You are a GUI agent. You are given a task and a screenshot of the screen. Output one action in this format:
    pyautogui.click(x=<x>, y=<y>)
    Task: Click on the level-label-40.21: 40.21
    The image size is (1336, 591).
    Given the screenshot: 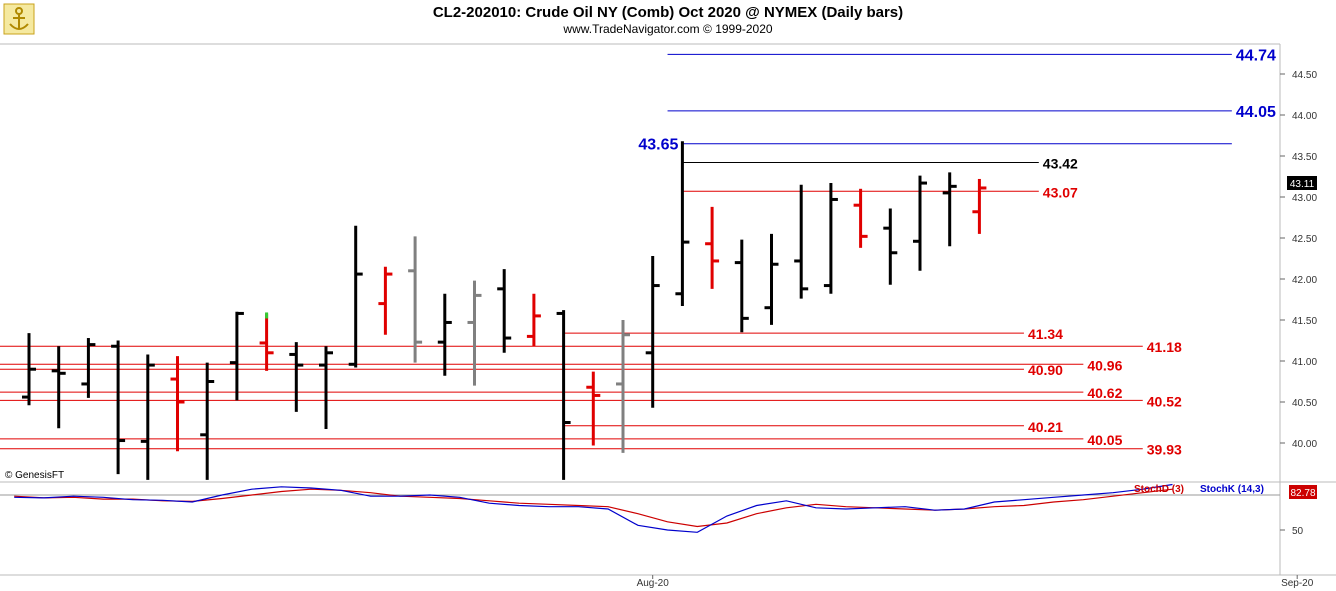 What is the action you would take?
    pyautogui.click(x=1045, y=427)
    